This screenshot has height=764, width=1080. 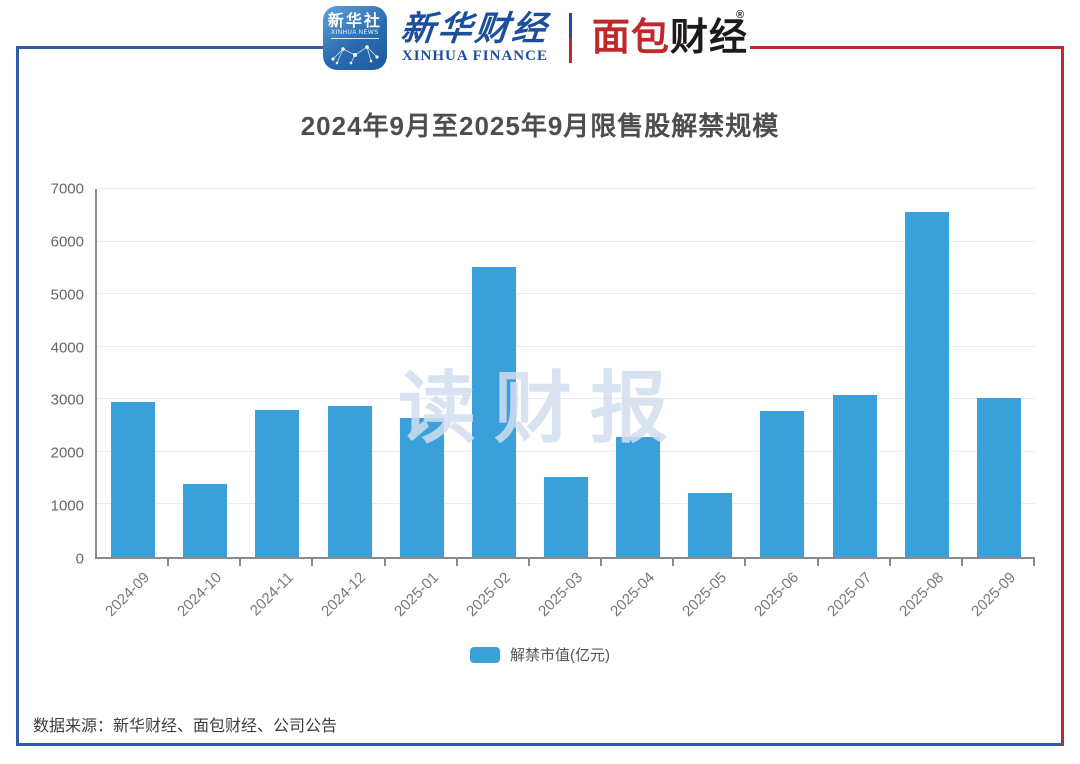 What do you see at coordinates (630, 38) in the screenshot?
I see `mianbao-logo-red-part: 面包` at bounding box center [630, 38].